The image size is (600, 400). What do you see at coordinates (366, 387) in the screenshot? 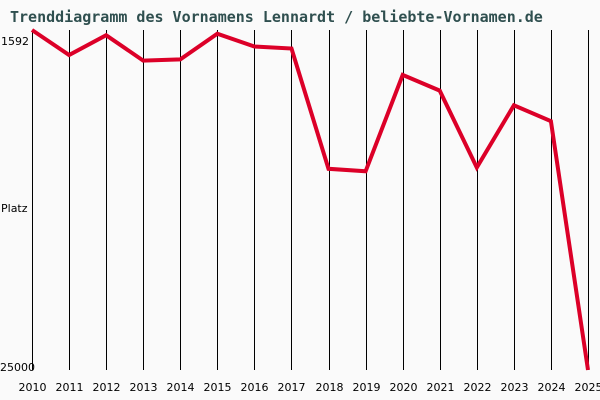
I see `x-axis-label-2019: 2019` at bounding box center [366, 387].